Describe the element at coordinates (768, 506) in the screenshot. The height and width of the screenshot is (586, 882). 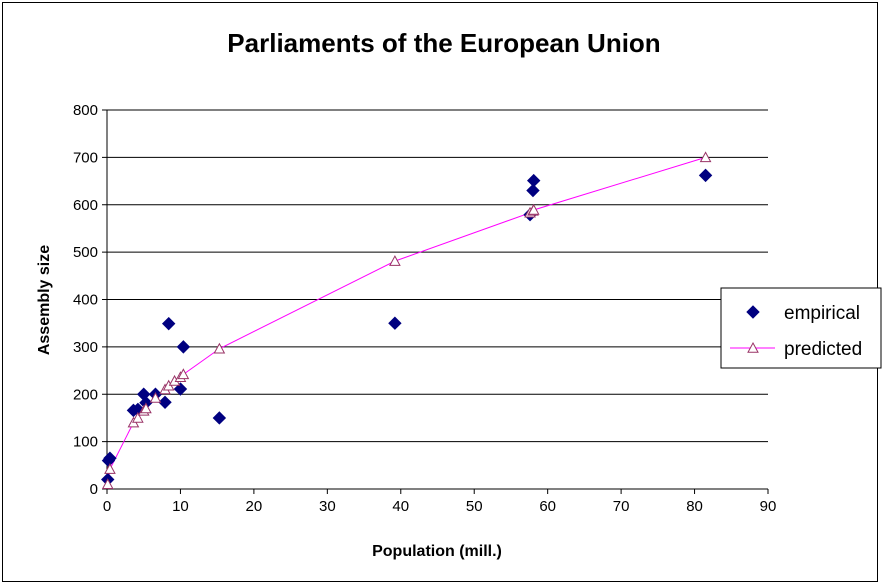
I see `x-tick-label: 90` at that location.